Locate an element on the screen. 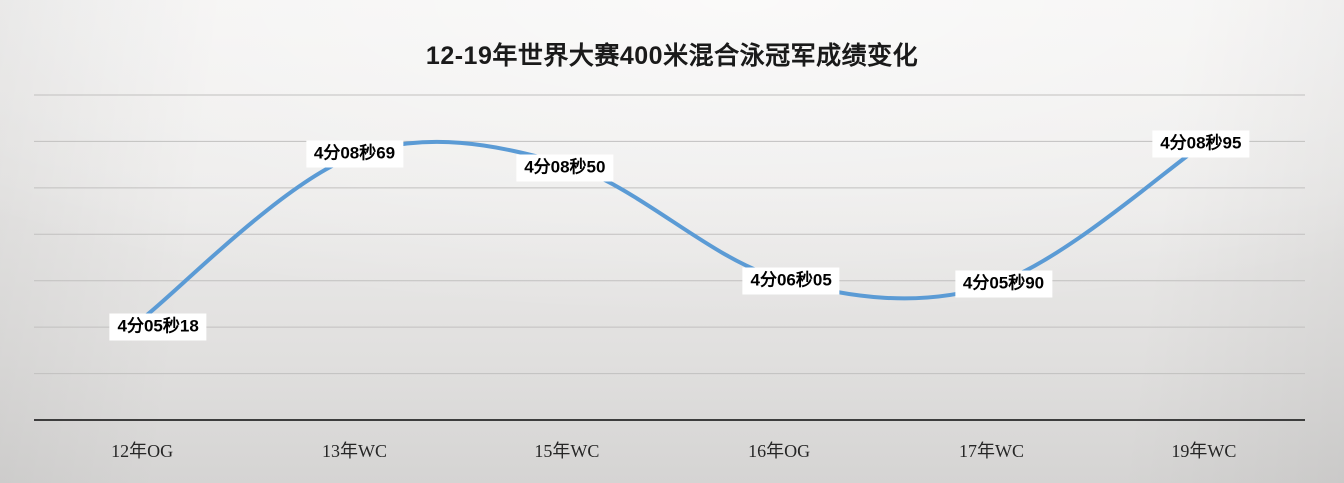  data-label: 4分08秒69 is located at coordinates (354, 154).